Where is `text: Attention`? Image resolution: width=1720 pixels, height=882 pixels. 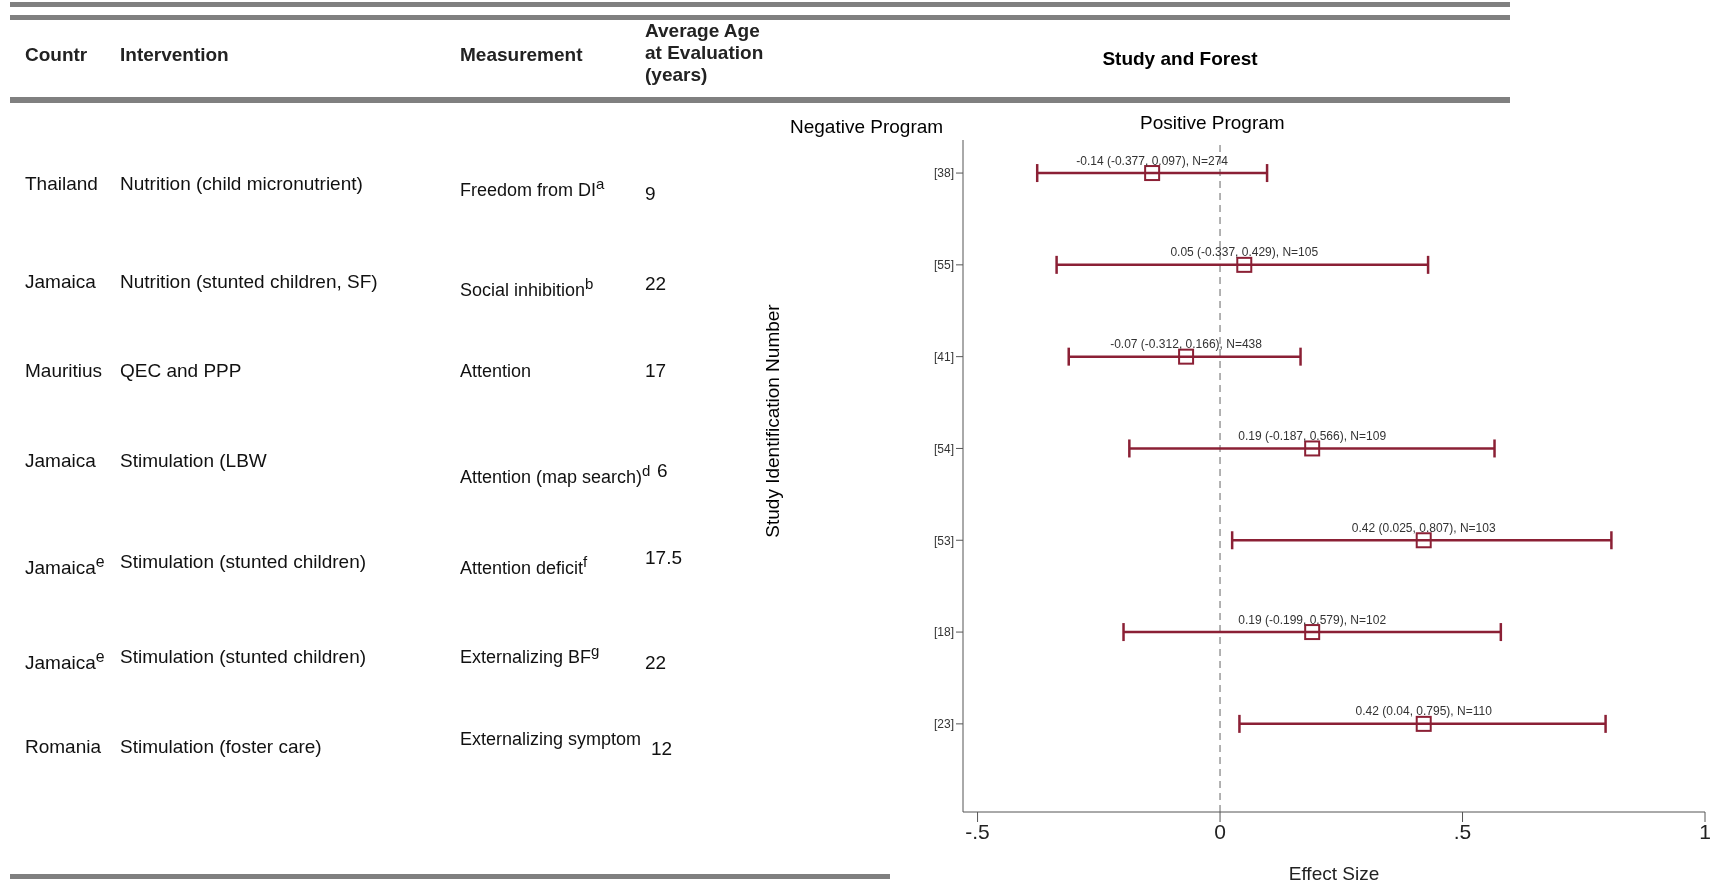 text: Attention is located at coordinates (496, 371).